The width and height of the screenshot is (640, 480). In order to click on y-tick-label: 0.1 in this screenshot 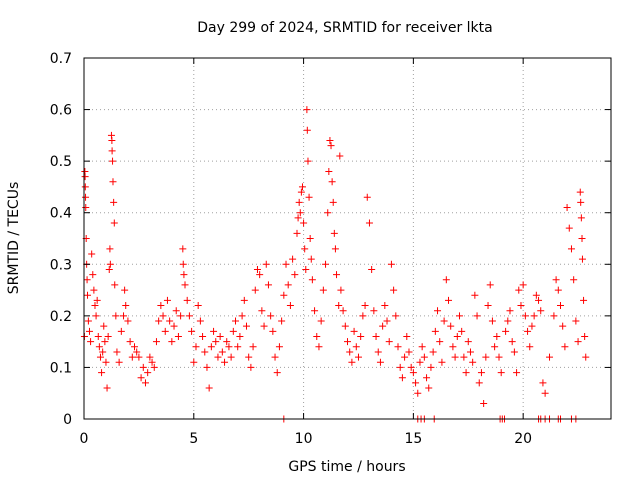, I will do `click(61, 368)`.